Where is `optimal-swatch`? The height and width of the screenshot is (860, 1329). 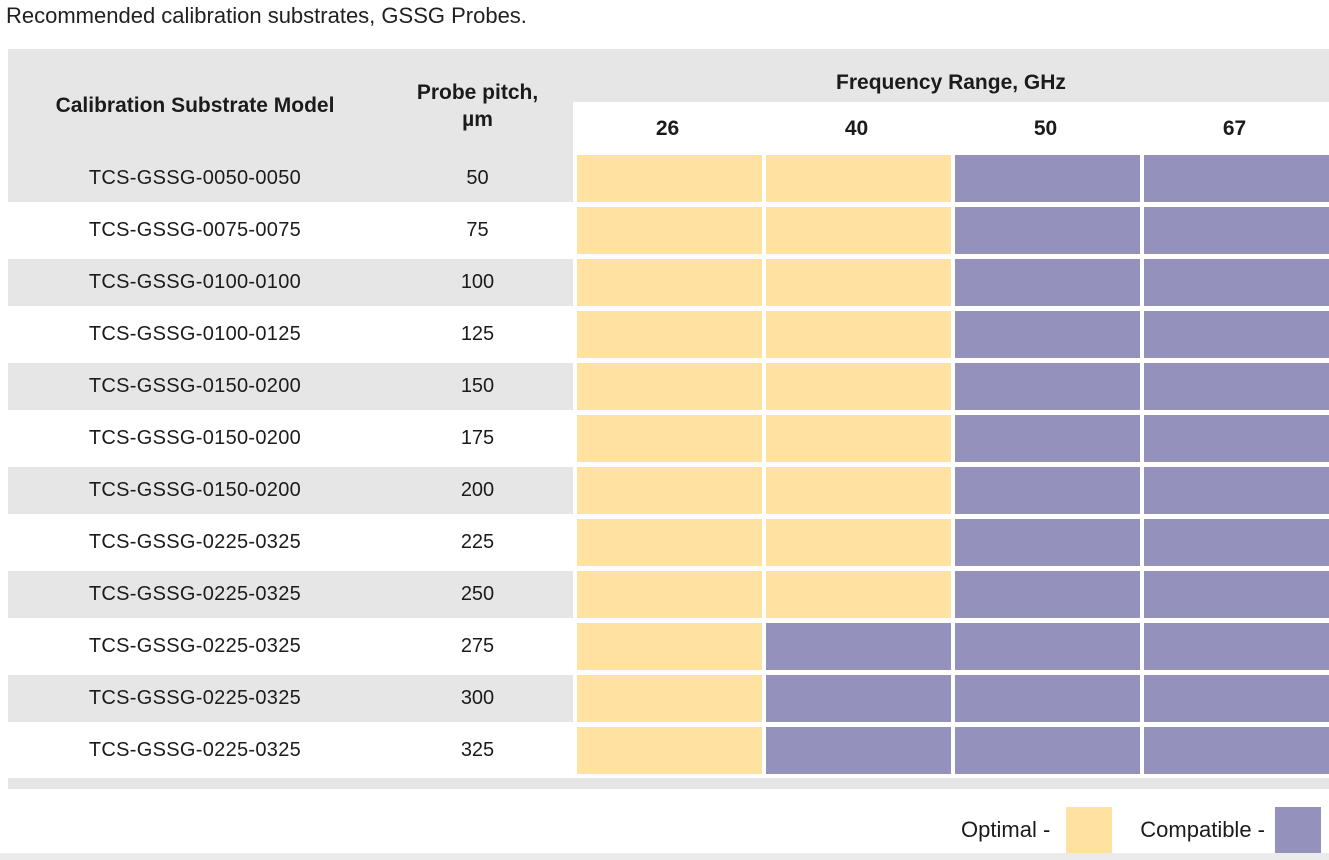
optimal-swatch is located at coordinates (1089, 830).